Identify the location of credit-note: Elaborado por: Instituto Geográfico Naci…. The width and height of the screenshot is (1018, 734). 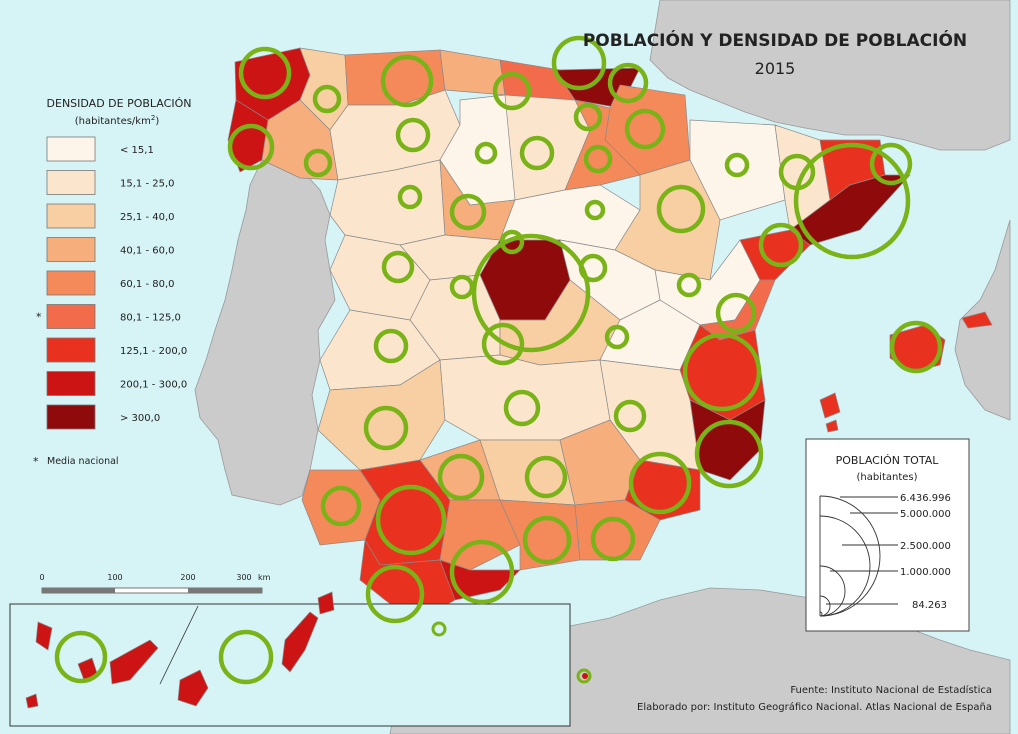
(814, 707).